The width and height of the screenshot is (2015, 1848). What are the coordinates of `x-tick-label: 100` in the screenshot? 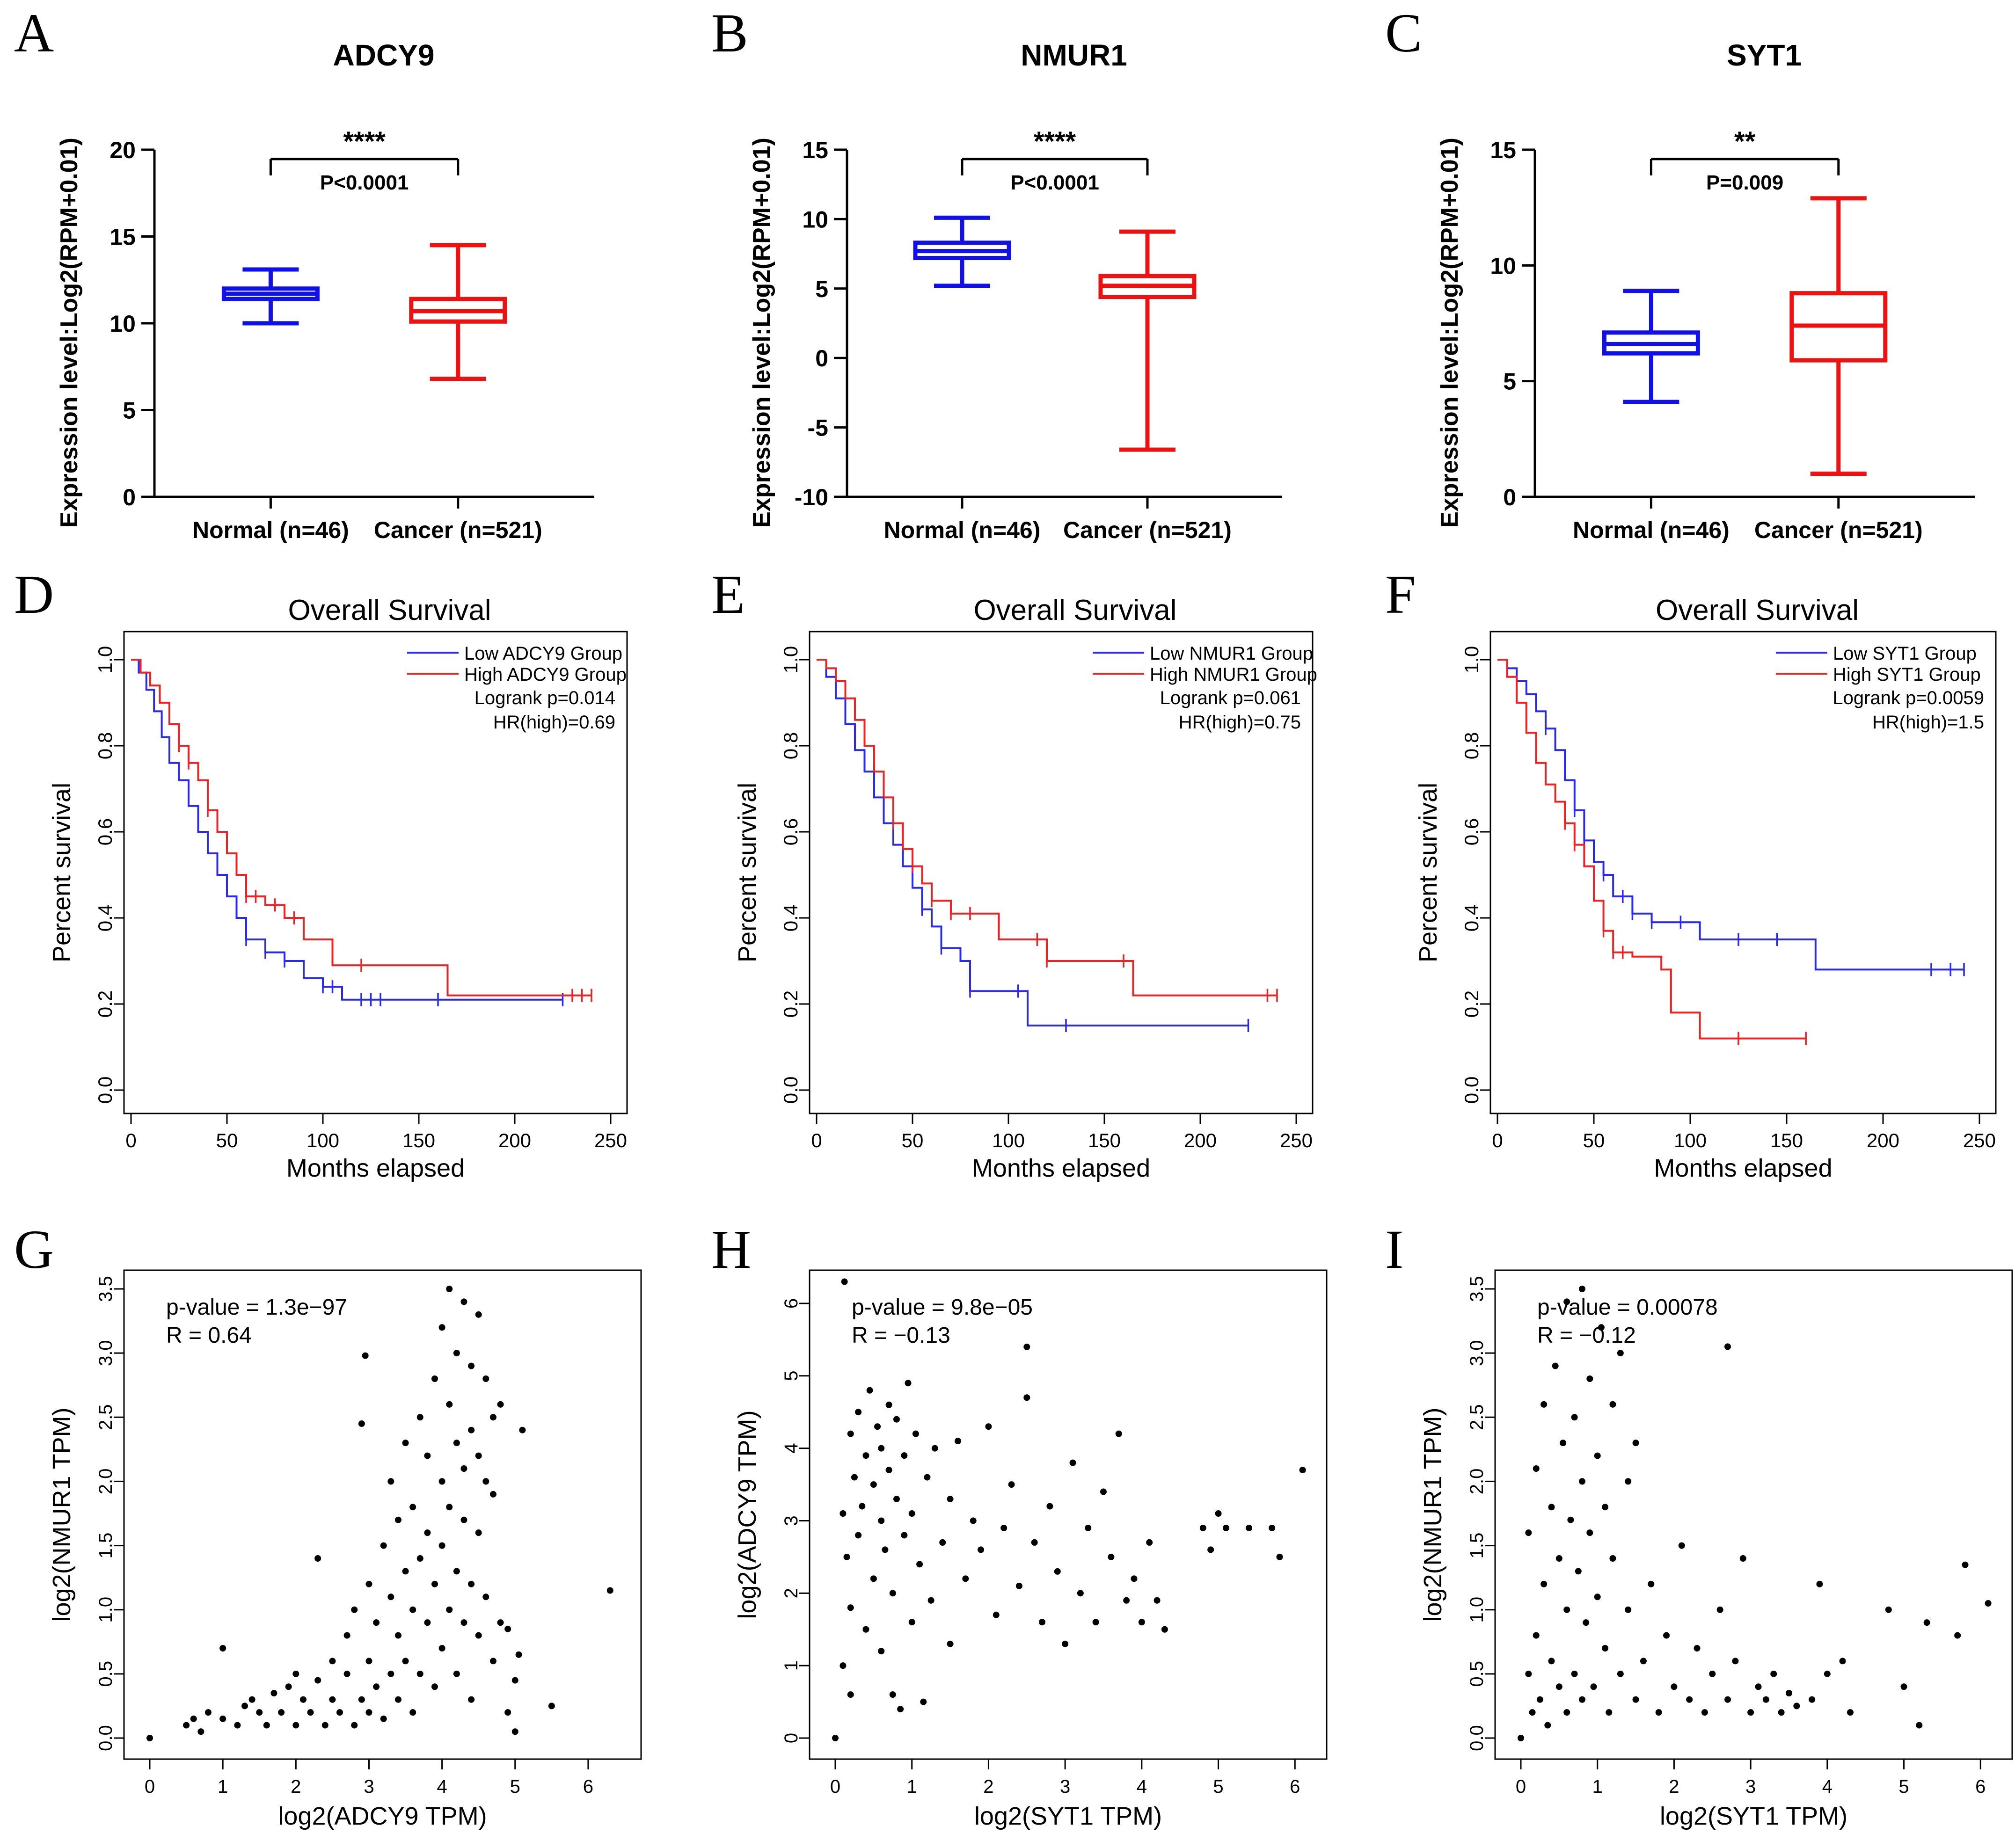 It's located at (1008, 1140).